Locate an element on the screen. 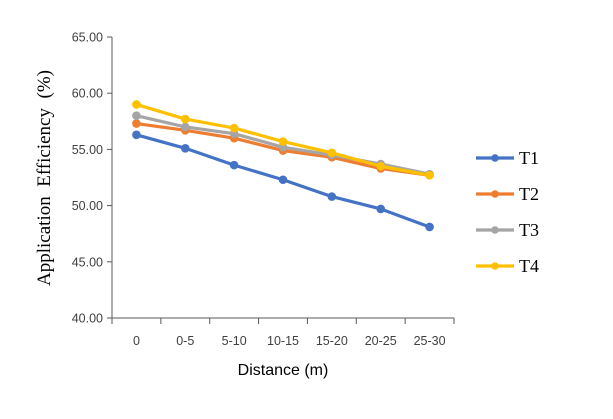  x-tick-label: 10-15 is located at coordinates (283, 341).